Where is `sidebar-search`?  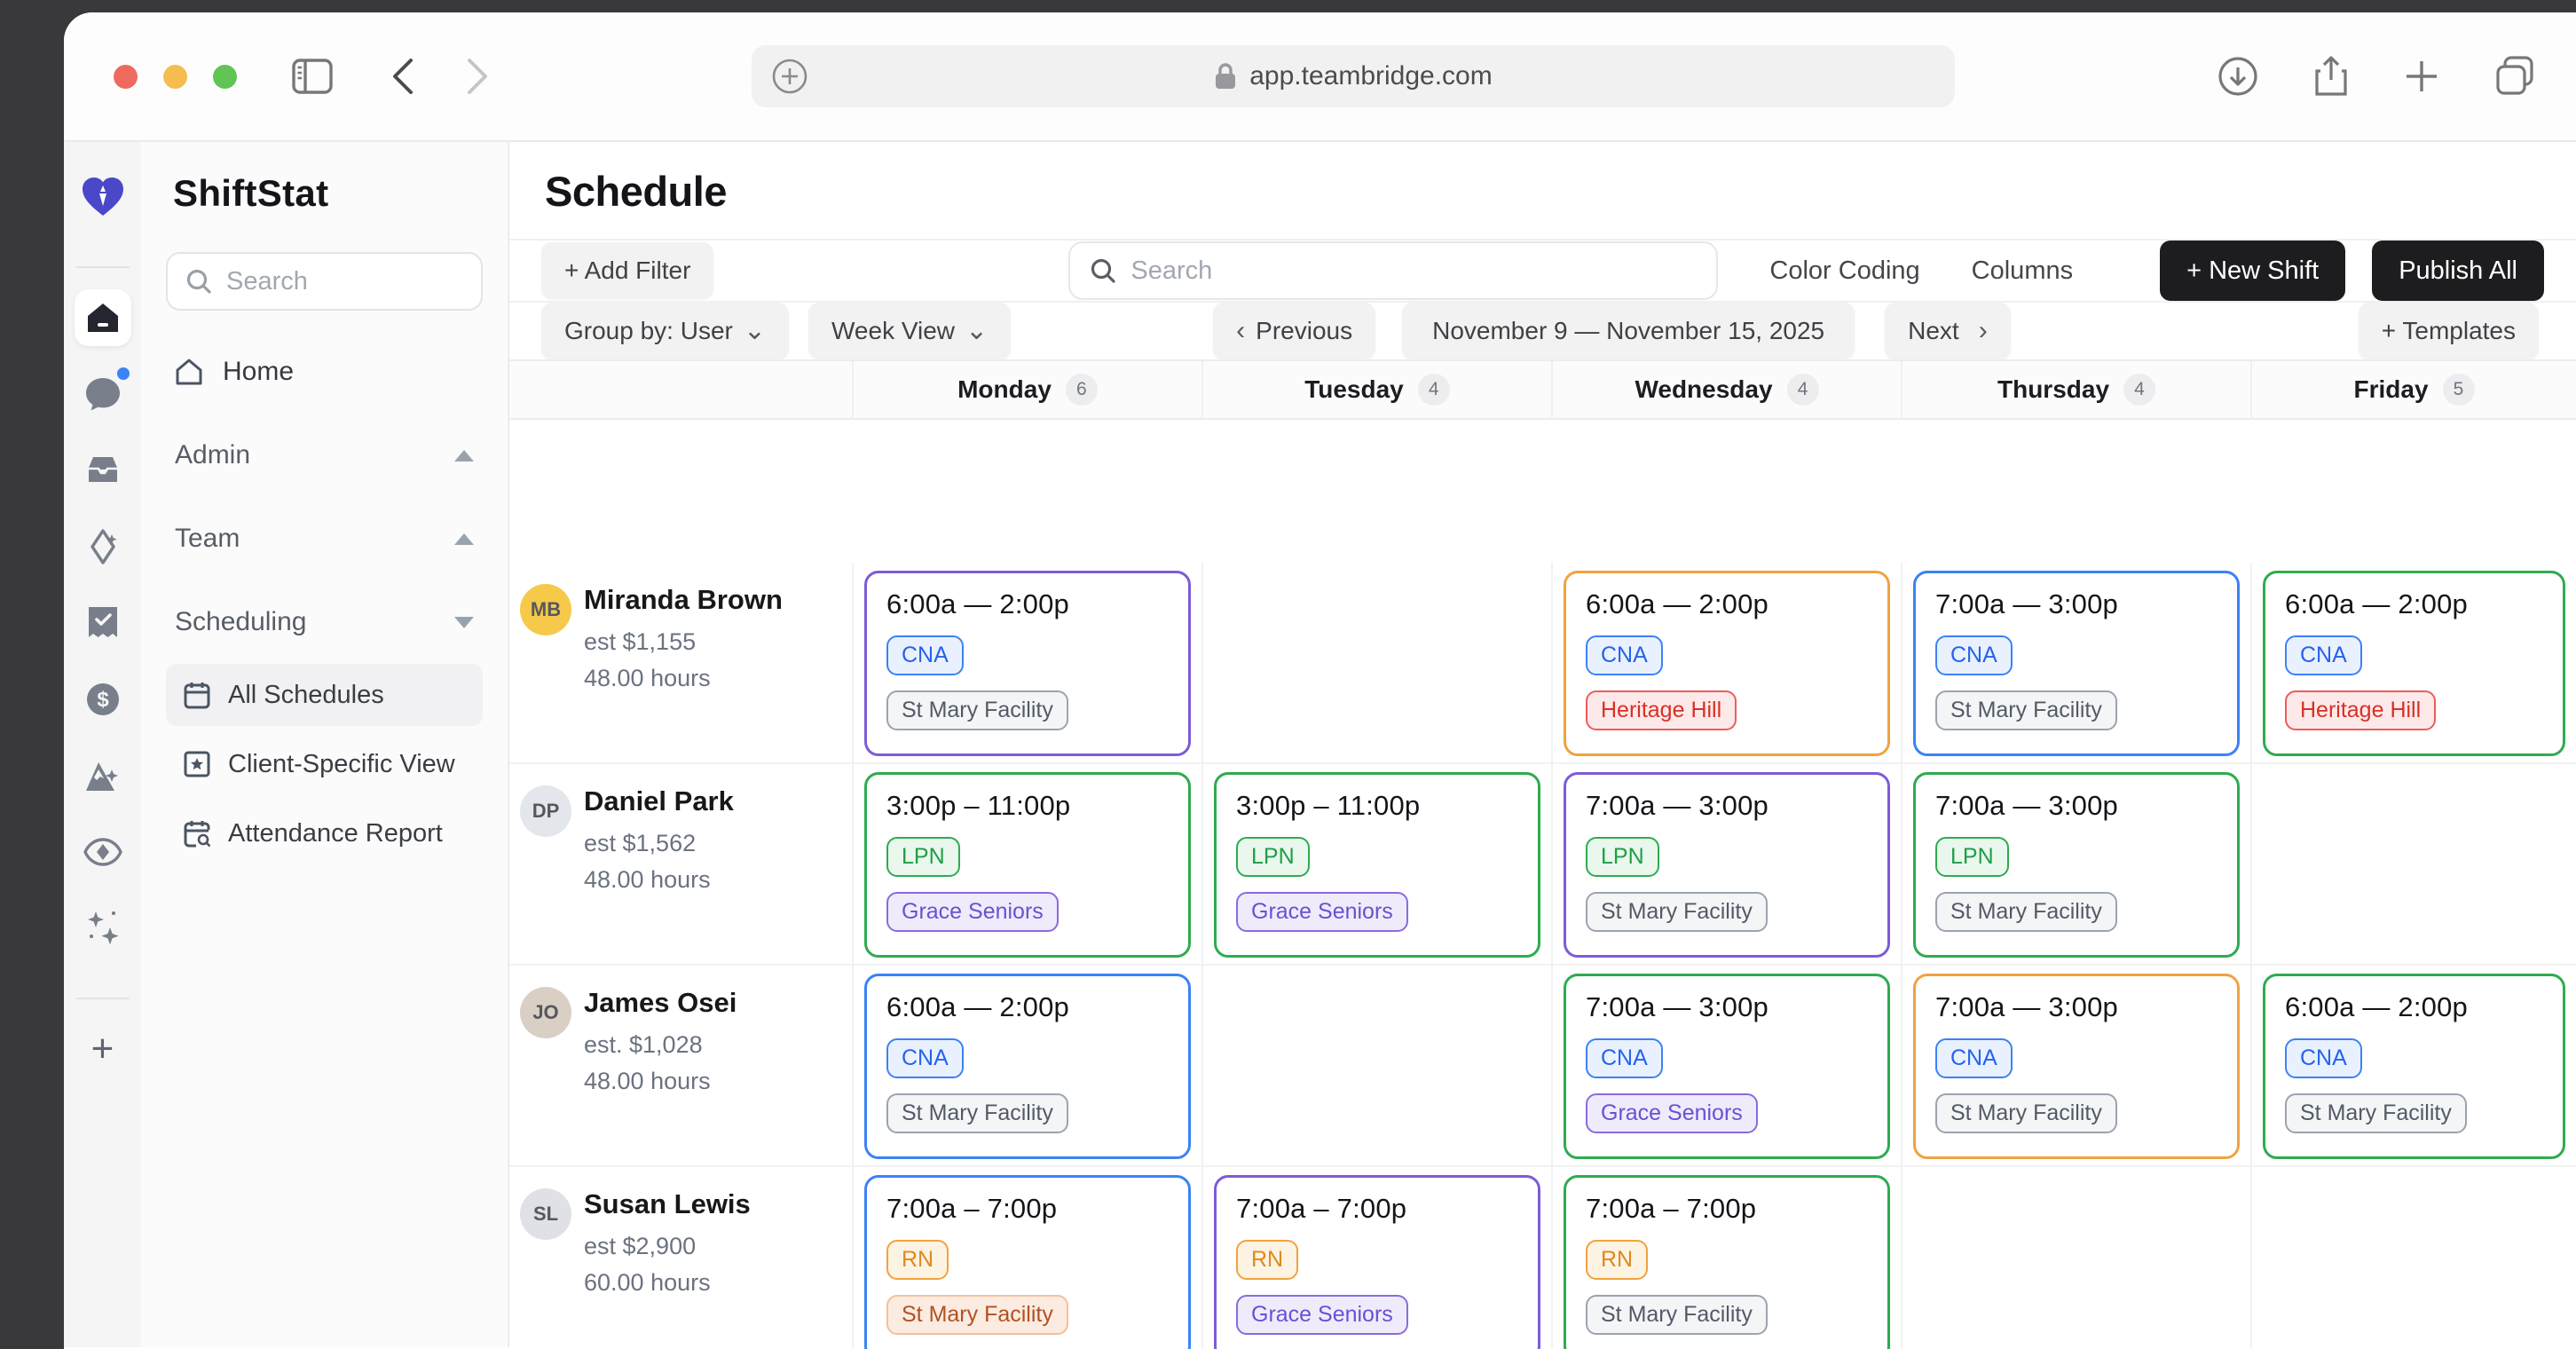
sidebar-search is located at coordinates (324, 281).